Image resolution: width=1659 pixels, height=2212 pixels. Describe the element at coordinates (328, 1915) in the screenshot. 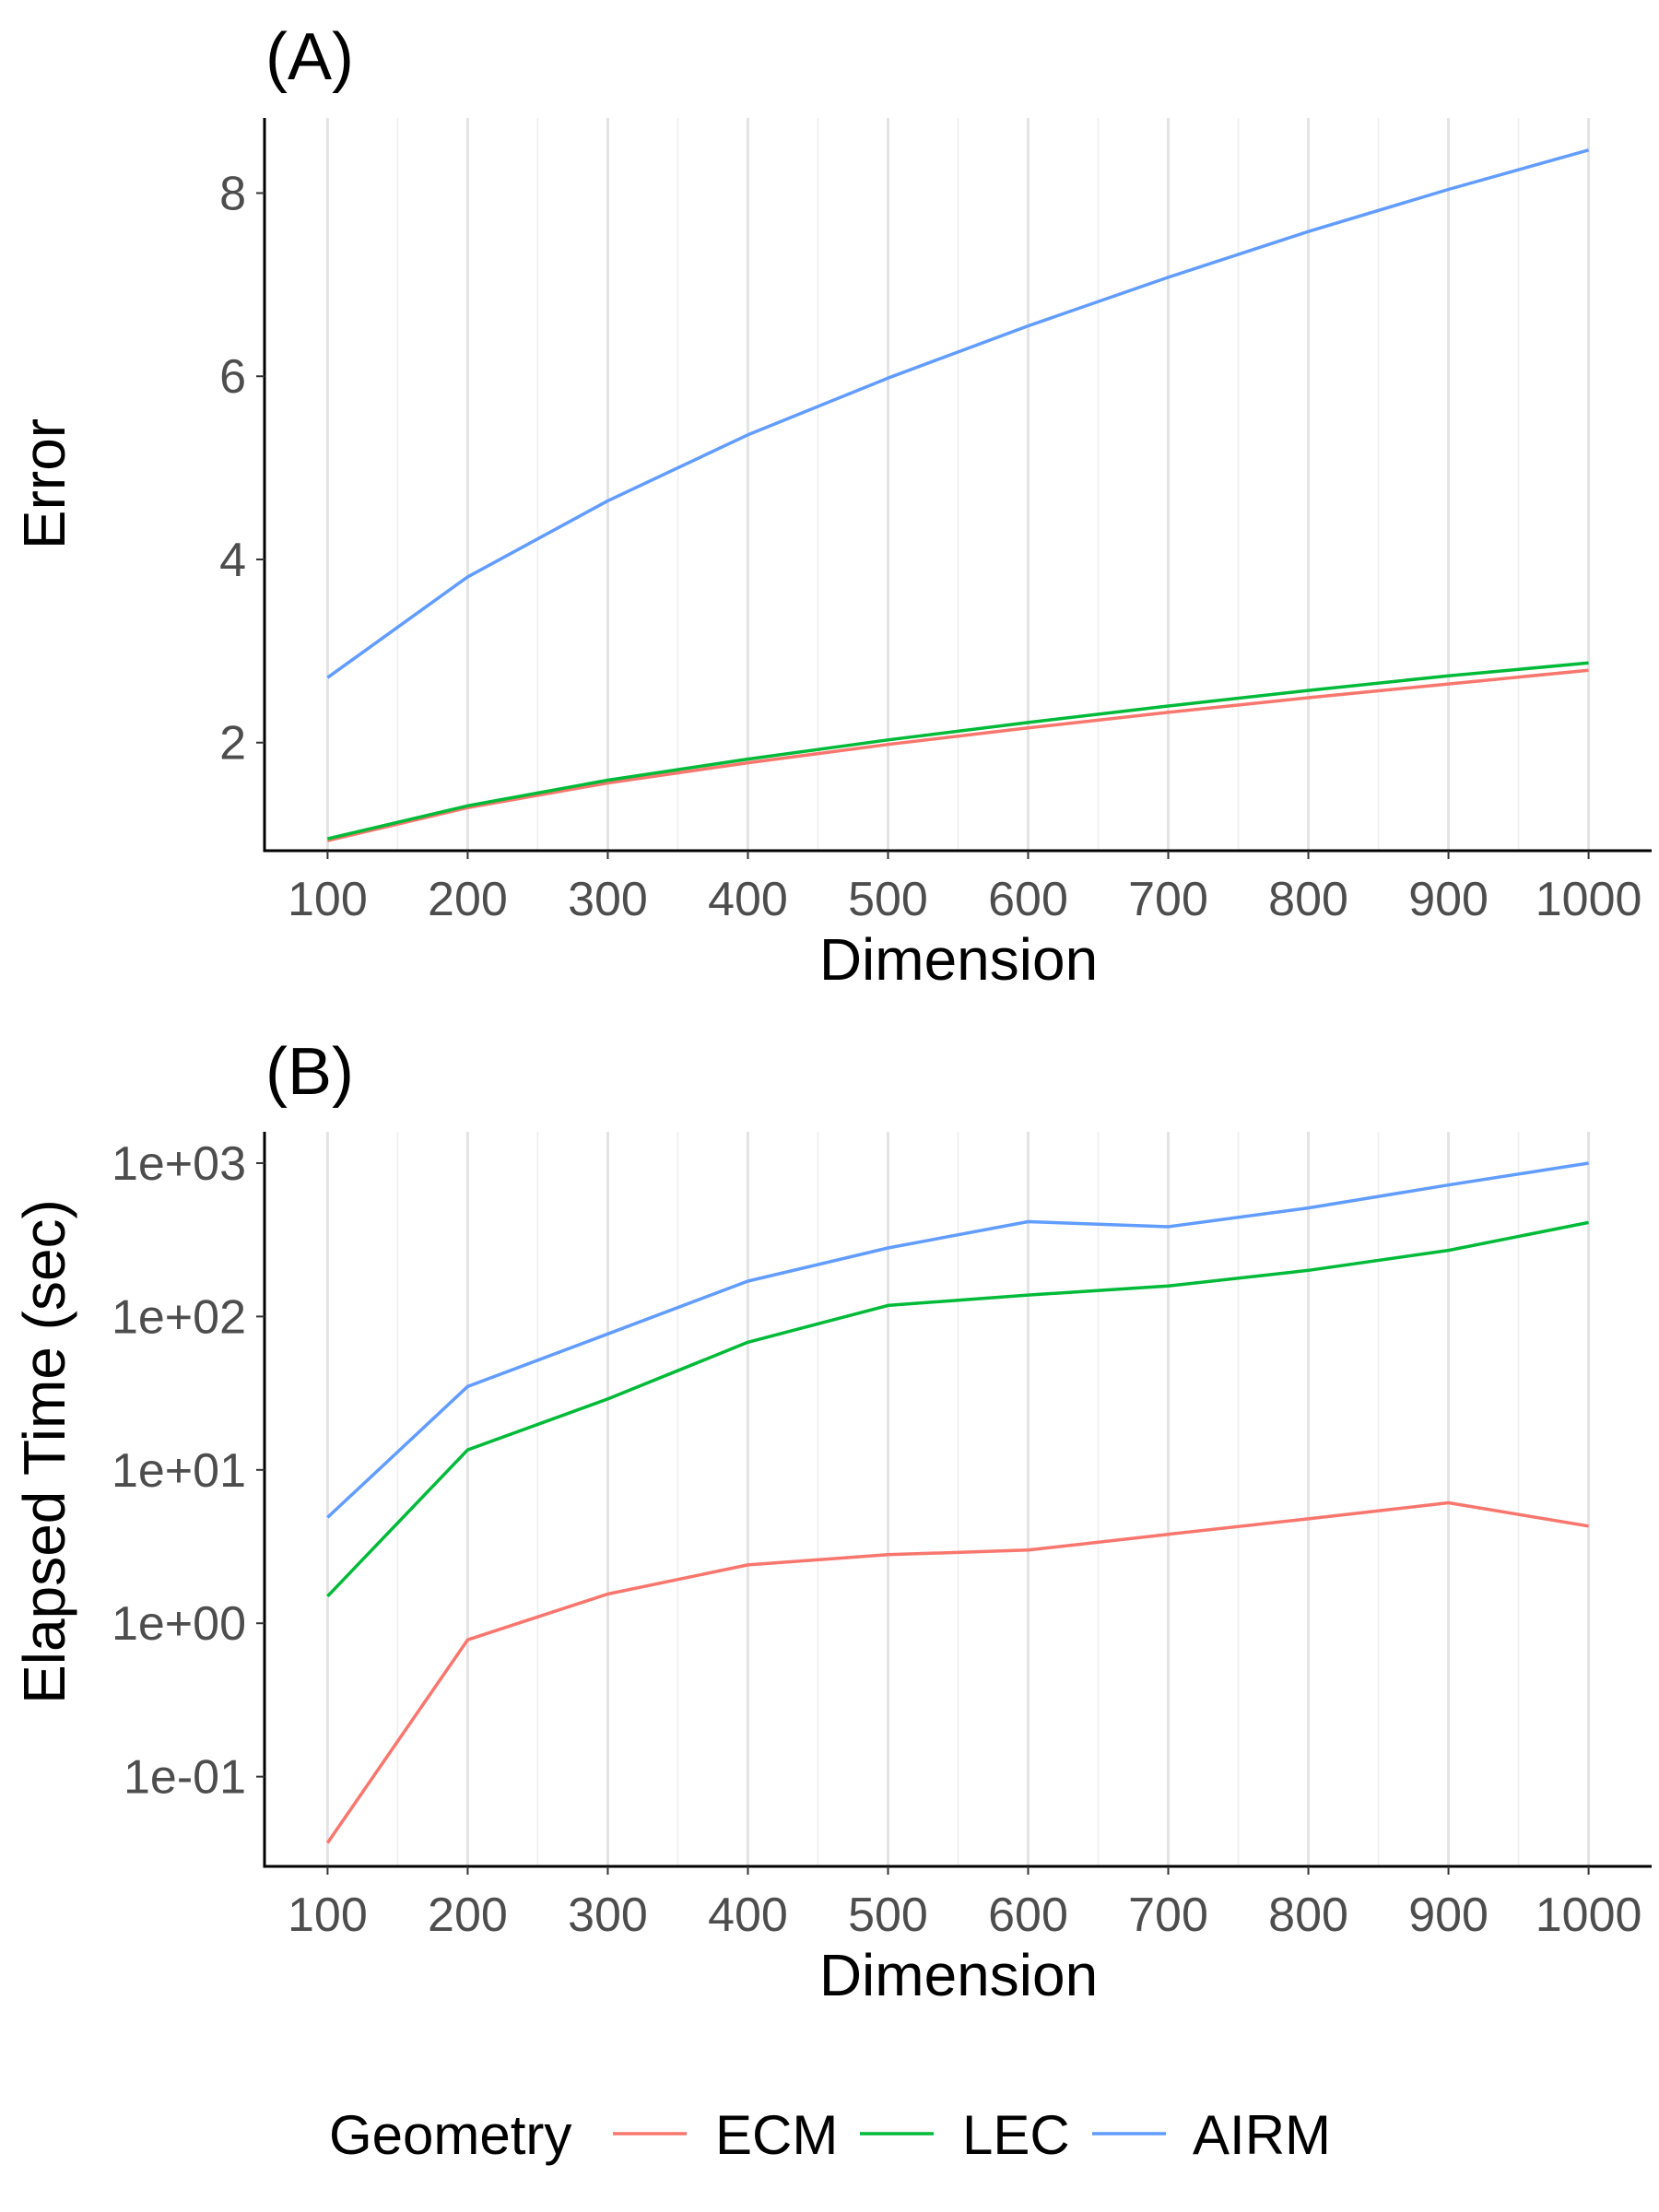

I see `panel-b-x-tick-label: 100` at that location.